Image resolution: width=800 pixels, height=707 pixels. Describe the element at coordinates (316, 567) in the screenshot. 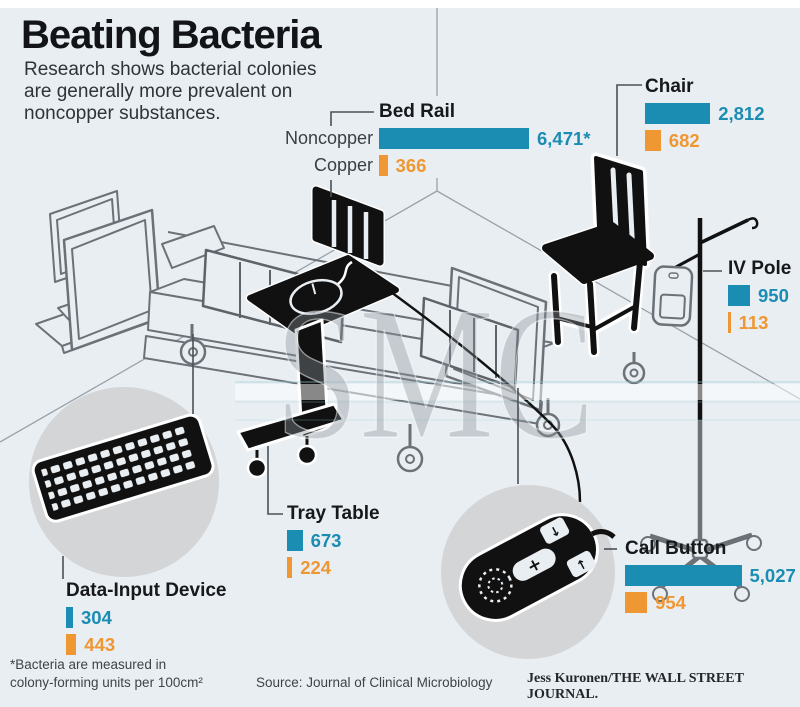

I see `copper-value: 224` at that location.